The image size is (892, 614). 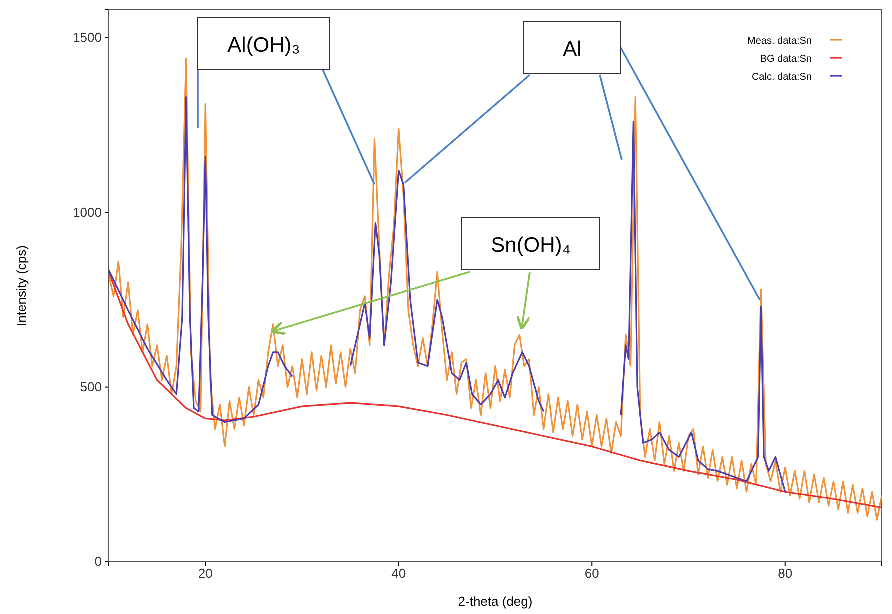 What do you see at coordinates (205, 574) in the screenshot?
I see `x-tick-label: 20` at bounding box center [205, 574].